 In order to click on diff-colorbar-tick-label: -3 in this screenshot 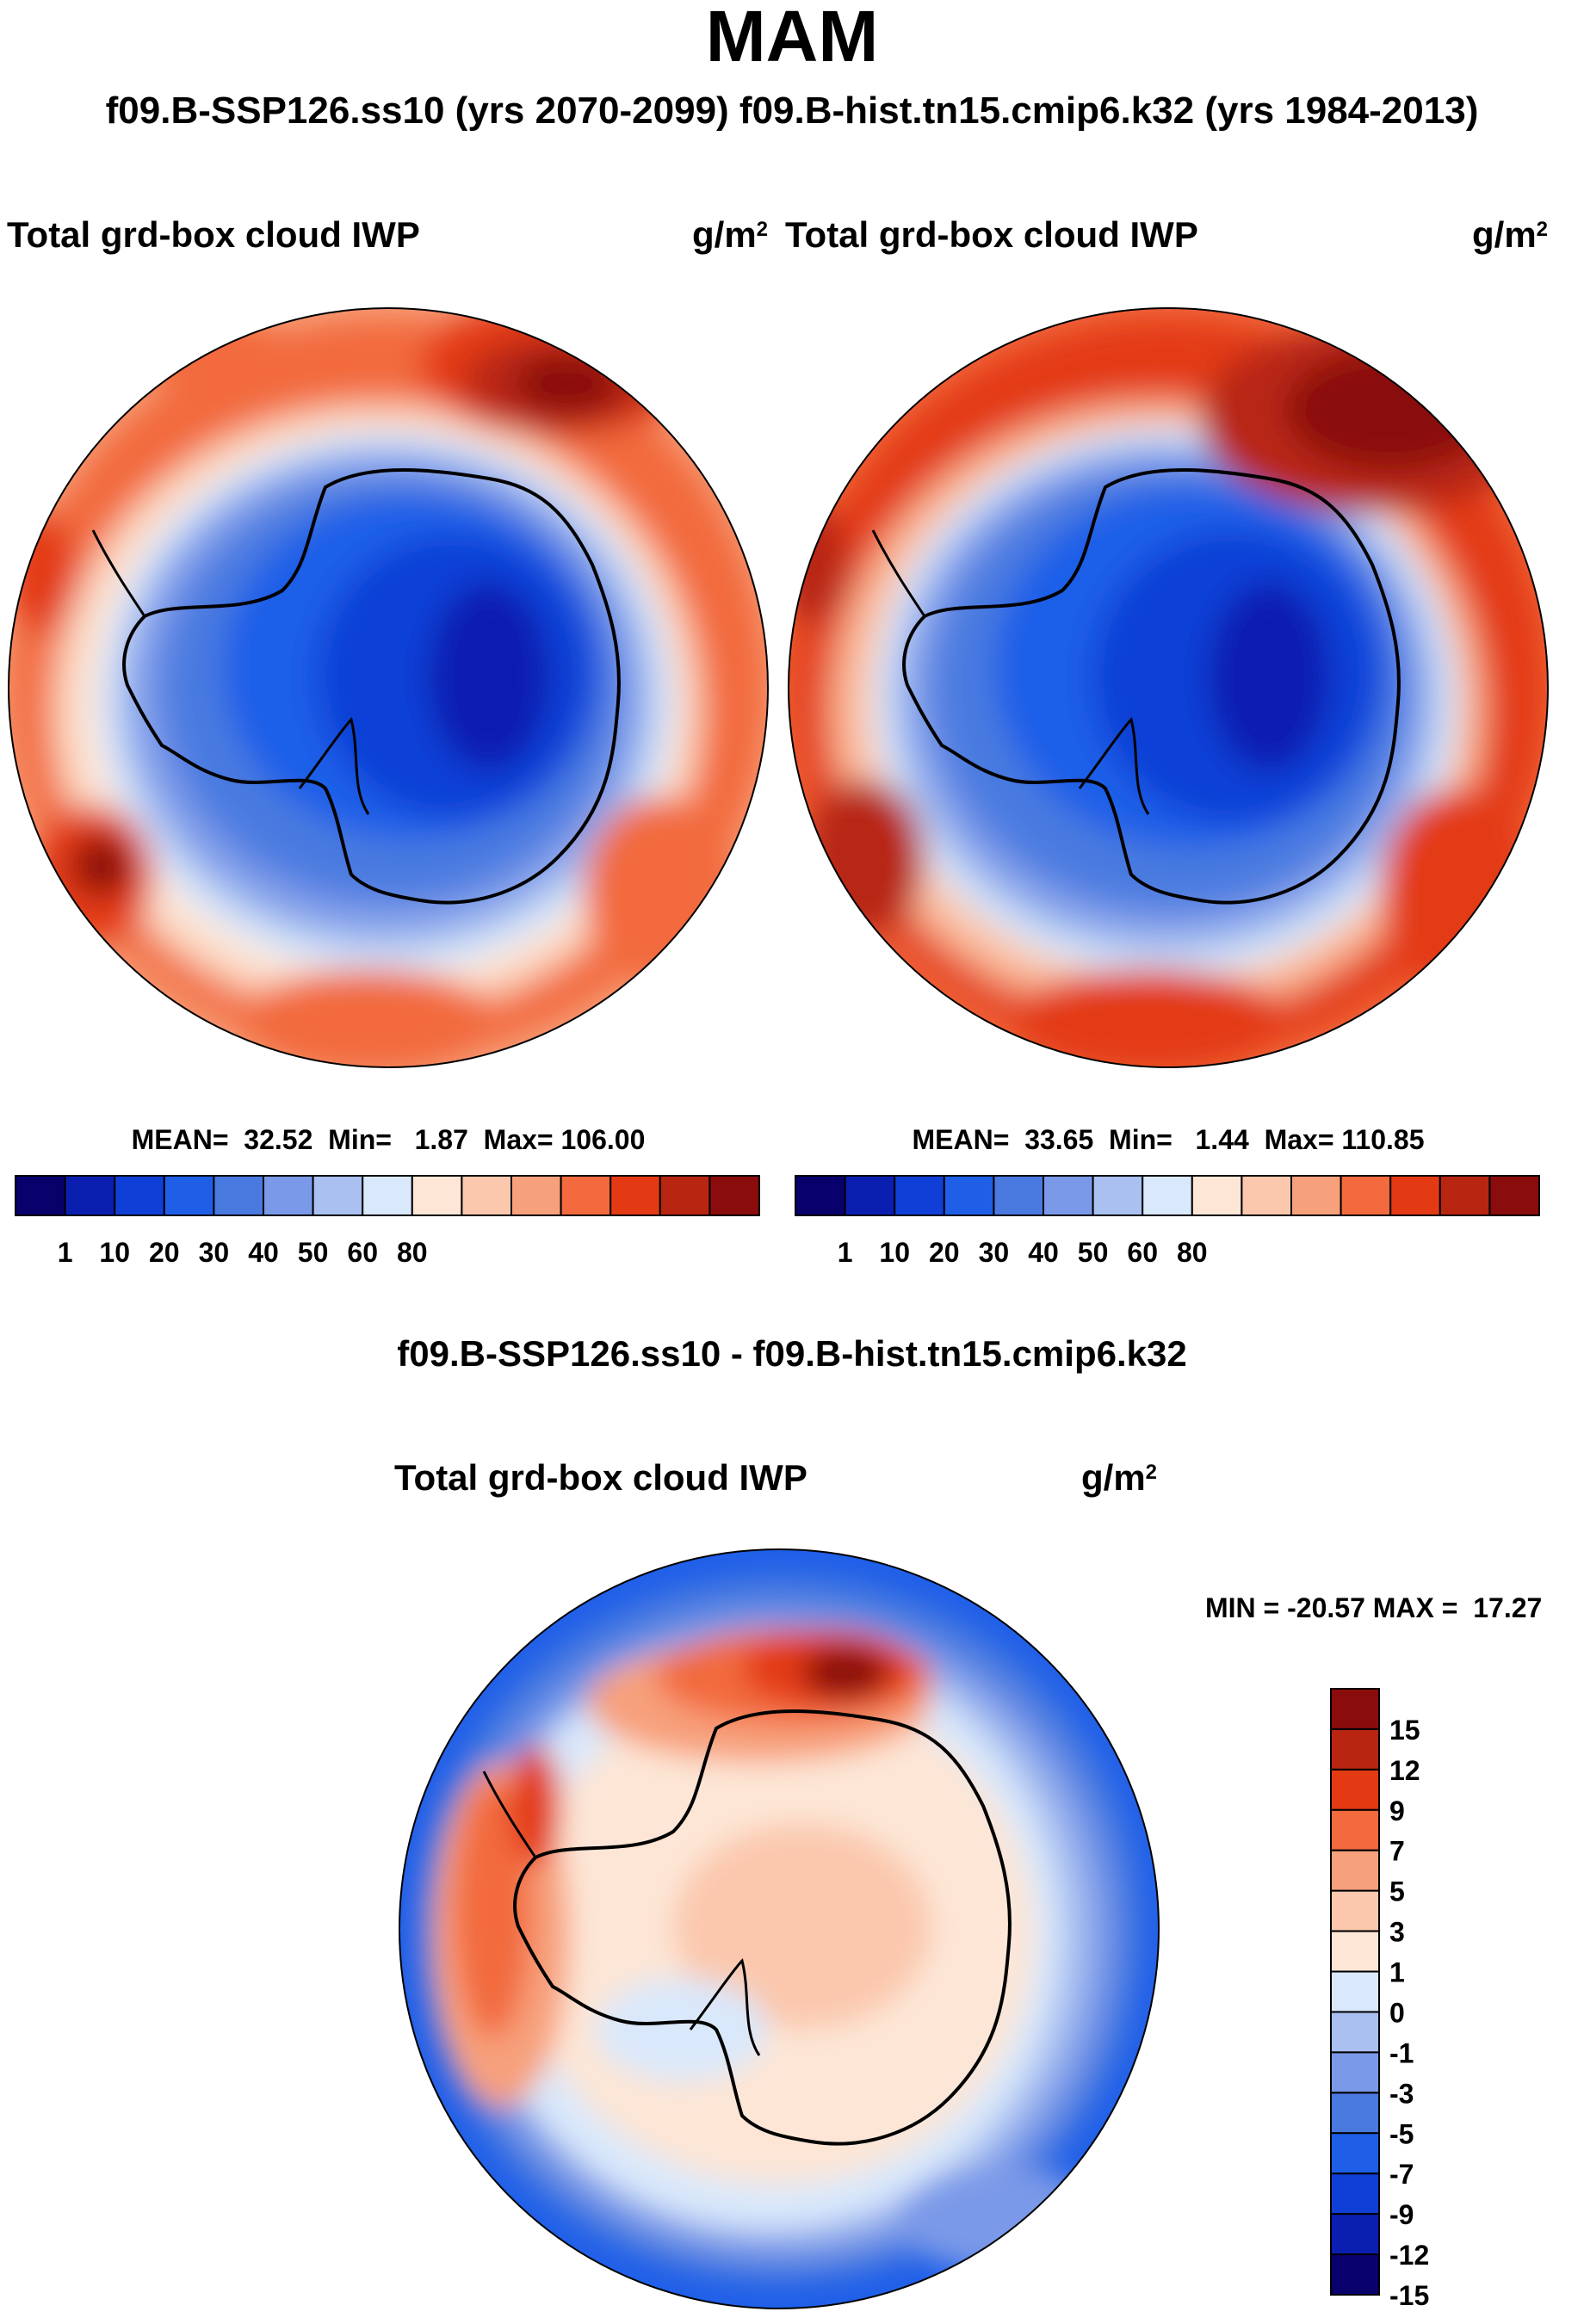, I will do `click(1401, 2093)`.